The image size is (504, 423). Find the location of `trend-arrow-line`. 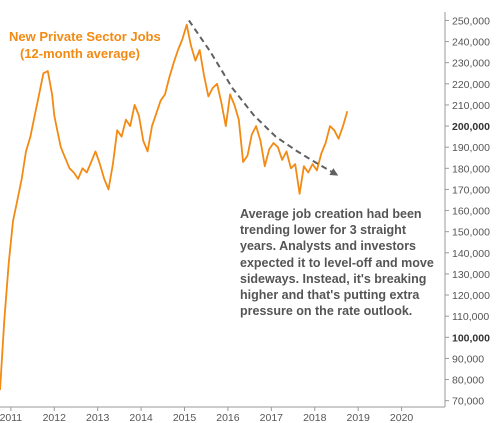

trend-arrow-line is located at coordinates (263, 97).